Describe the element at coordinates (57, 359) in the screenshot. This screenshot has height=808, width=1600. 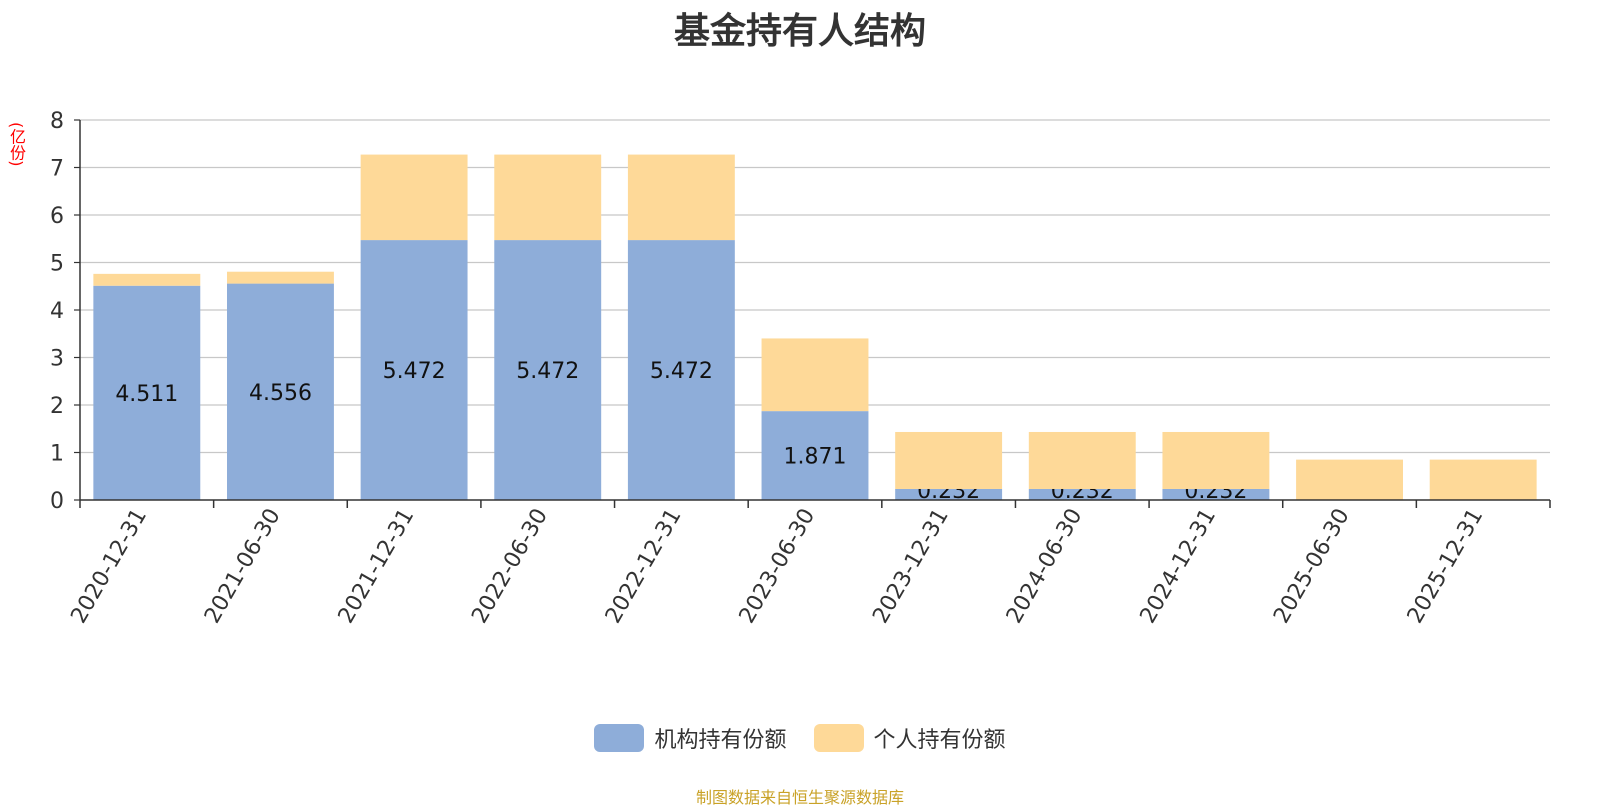
I see `y-tick-label-3: 3` at that location.